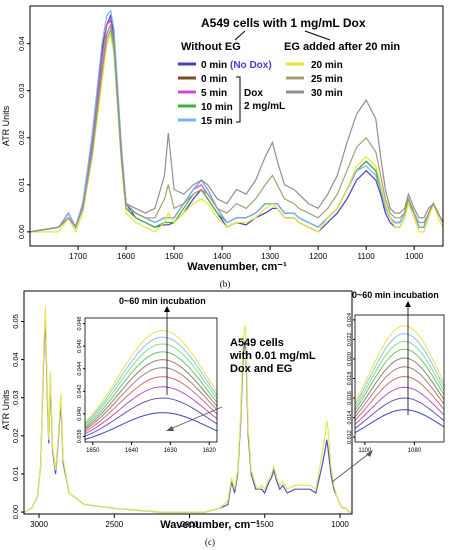 The width and height of the screenshot is (451, 550). I want to click on legend-pointer-right, so click(317, 35).